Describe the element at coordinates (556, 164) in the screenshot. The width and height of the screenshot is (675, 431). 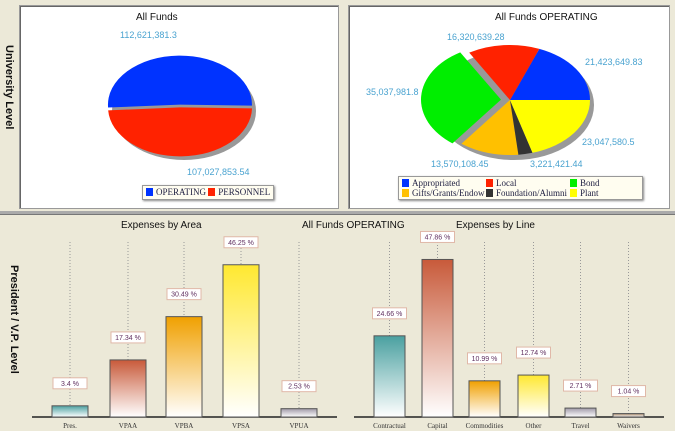
I see `pie2-value-foundation: 3,221,421.44` at that location.